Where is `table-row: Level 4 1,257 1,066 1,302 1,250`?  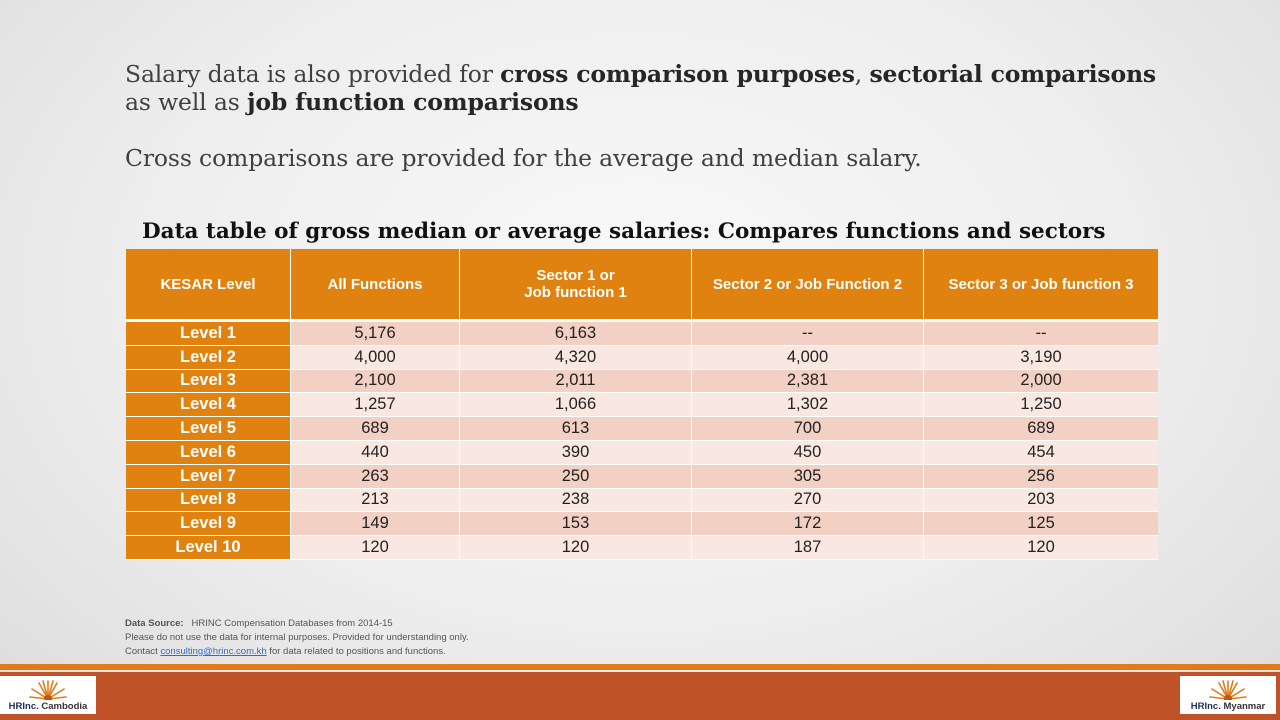
table-row: Level 4 1,257 1,066 1,302 1,250 is located at coordinates (642, 405).